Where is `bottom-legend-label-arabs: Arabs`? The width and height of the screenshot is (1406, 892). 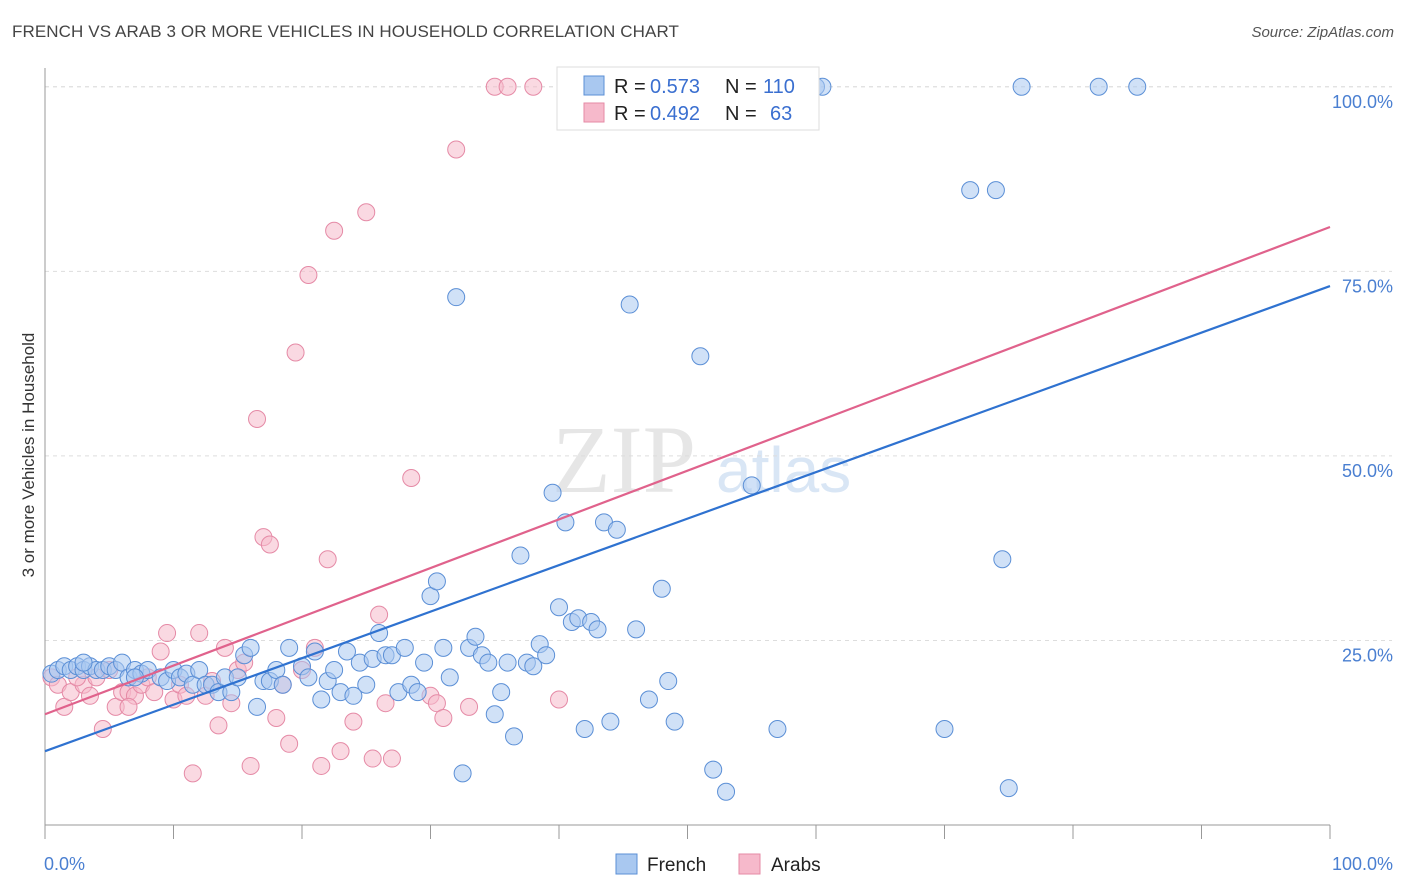 bottom-legend-label-arabs: Arabs is located at coordinates (796, 865).